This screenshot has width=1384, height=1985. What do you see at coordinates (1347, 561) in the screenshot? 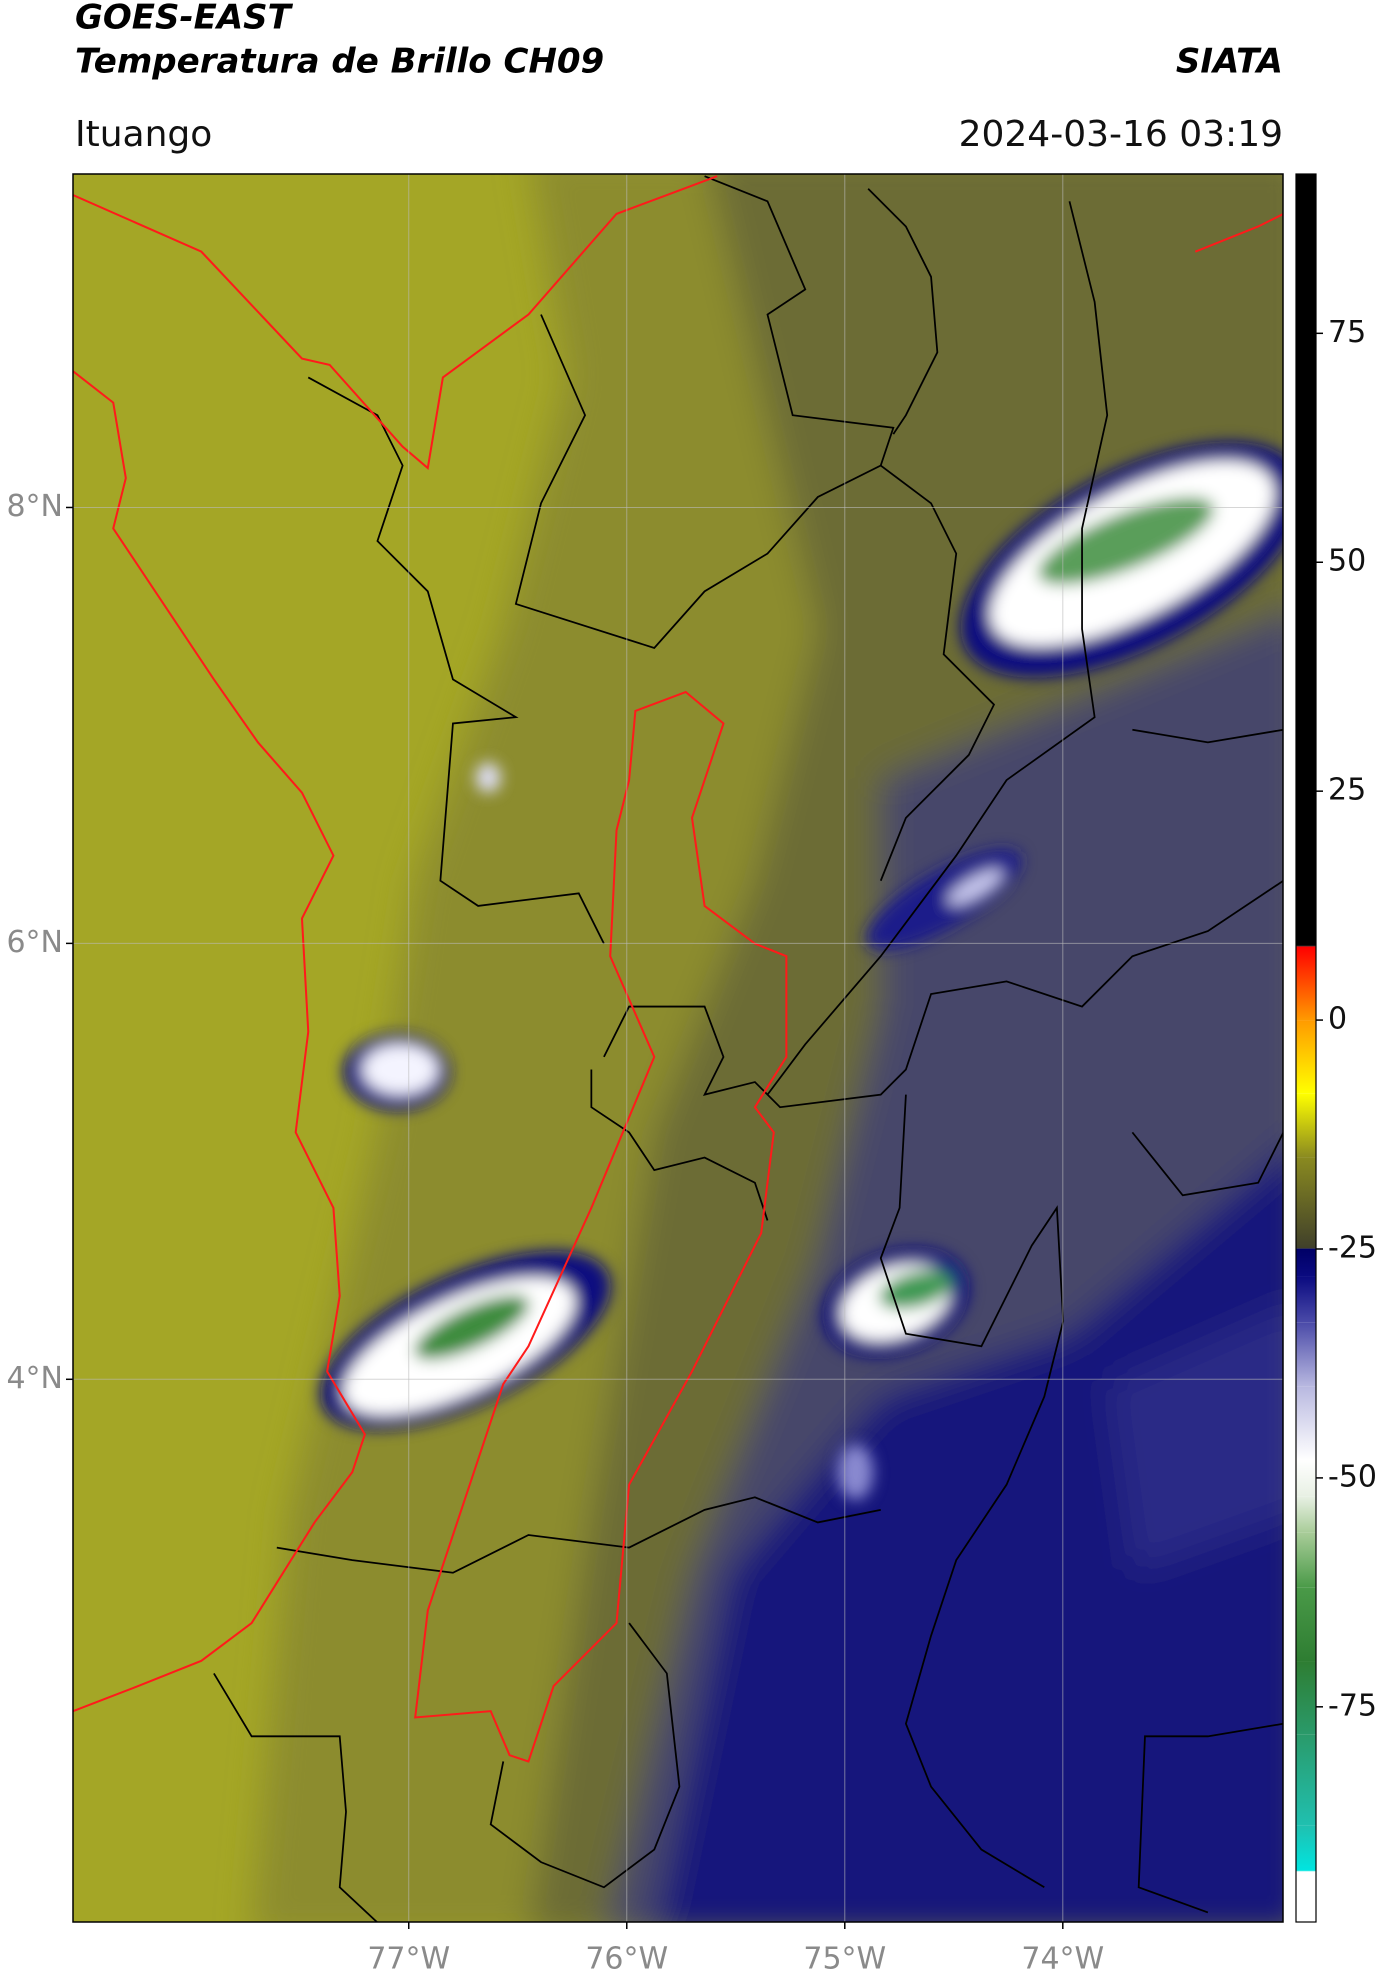
I see `colorbar-tick-label: 50` at bounding box center [1347, 561].